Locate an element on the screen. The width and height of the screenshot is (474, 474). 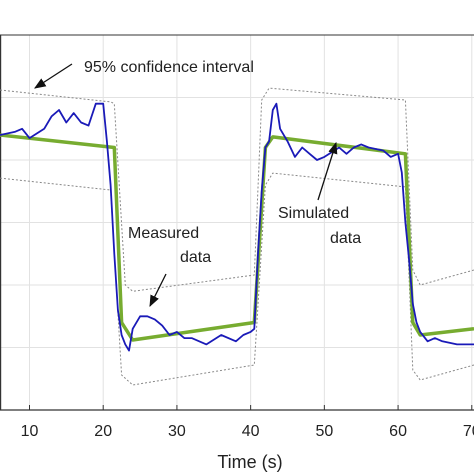
x-tick-label: 10 is located at coordinates (30, 431).